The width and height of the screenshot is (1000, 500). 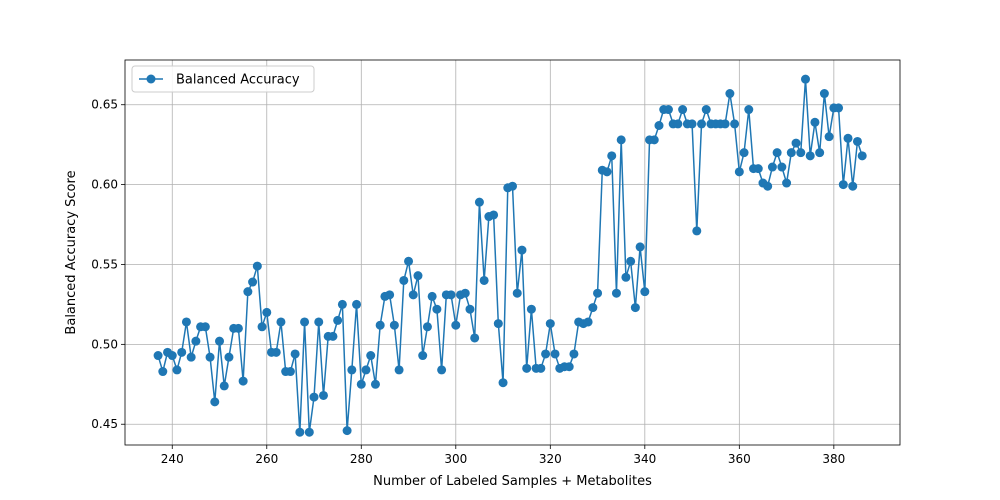 What do you see at coordinates (266, 459) in the screenshot?
I see `x-tick-label: 260` at bounding box center [266, 459].